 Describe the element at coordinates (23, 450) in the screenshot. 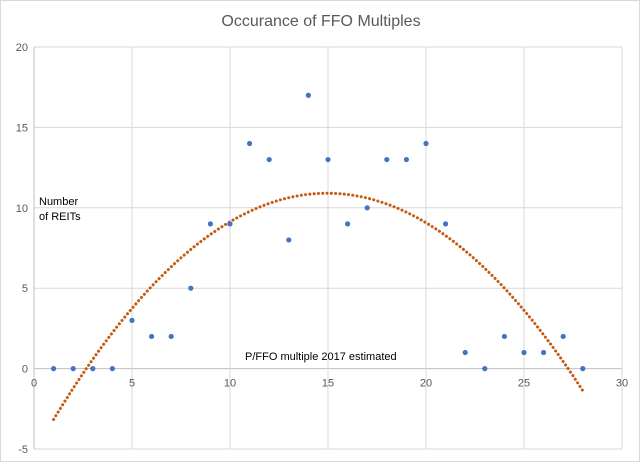

I see `y-tick-label: -5` at that location.